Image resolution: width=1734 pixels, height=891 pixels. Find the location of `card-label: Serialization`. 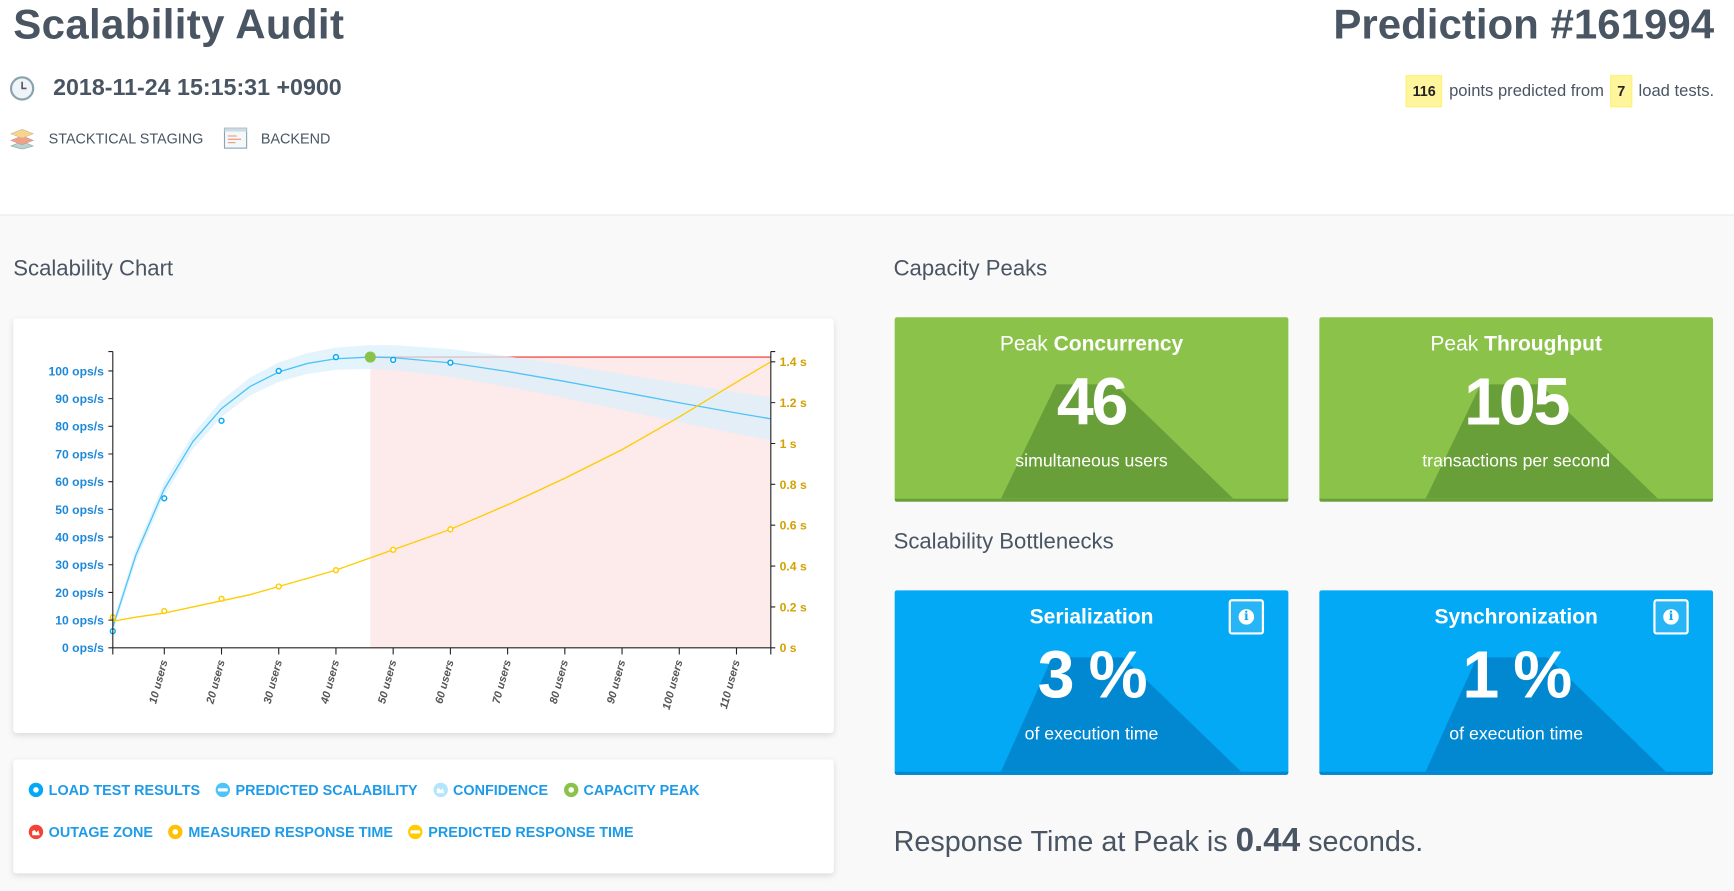

card-label: Serialization is located at coordinates (1092, 618).